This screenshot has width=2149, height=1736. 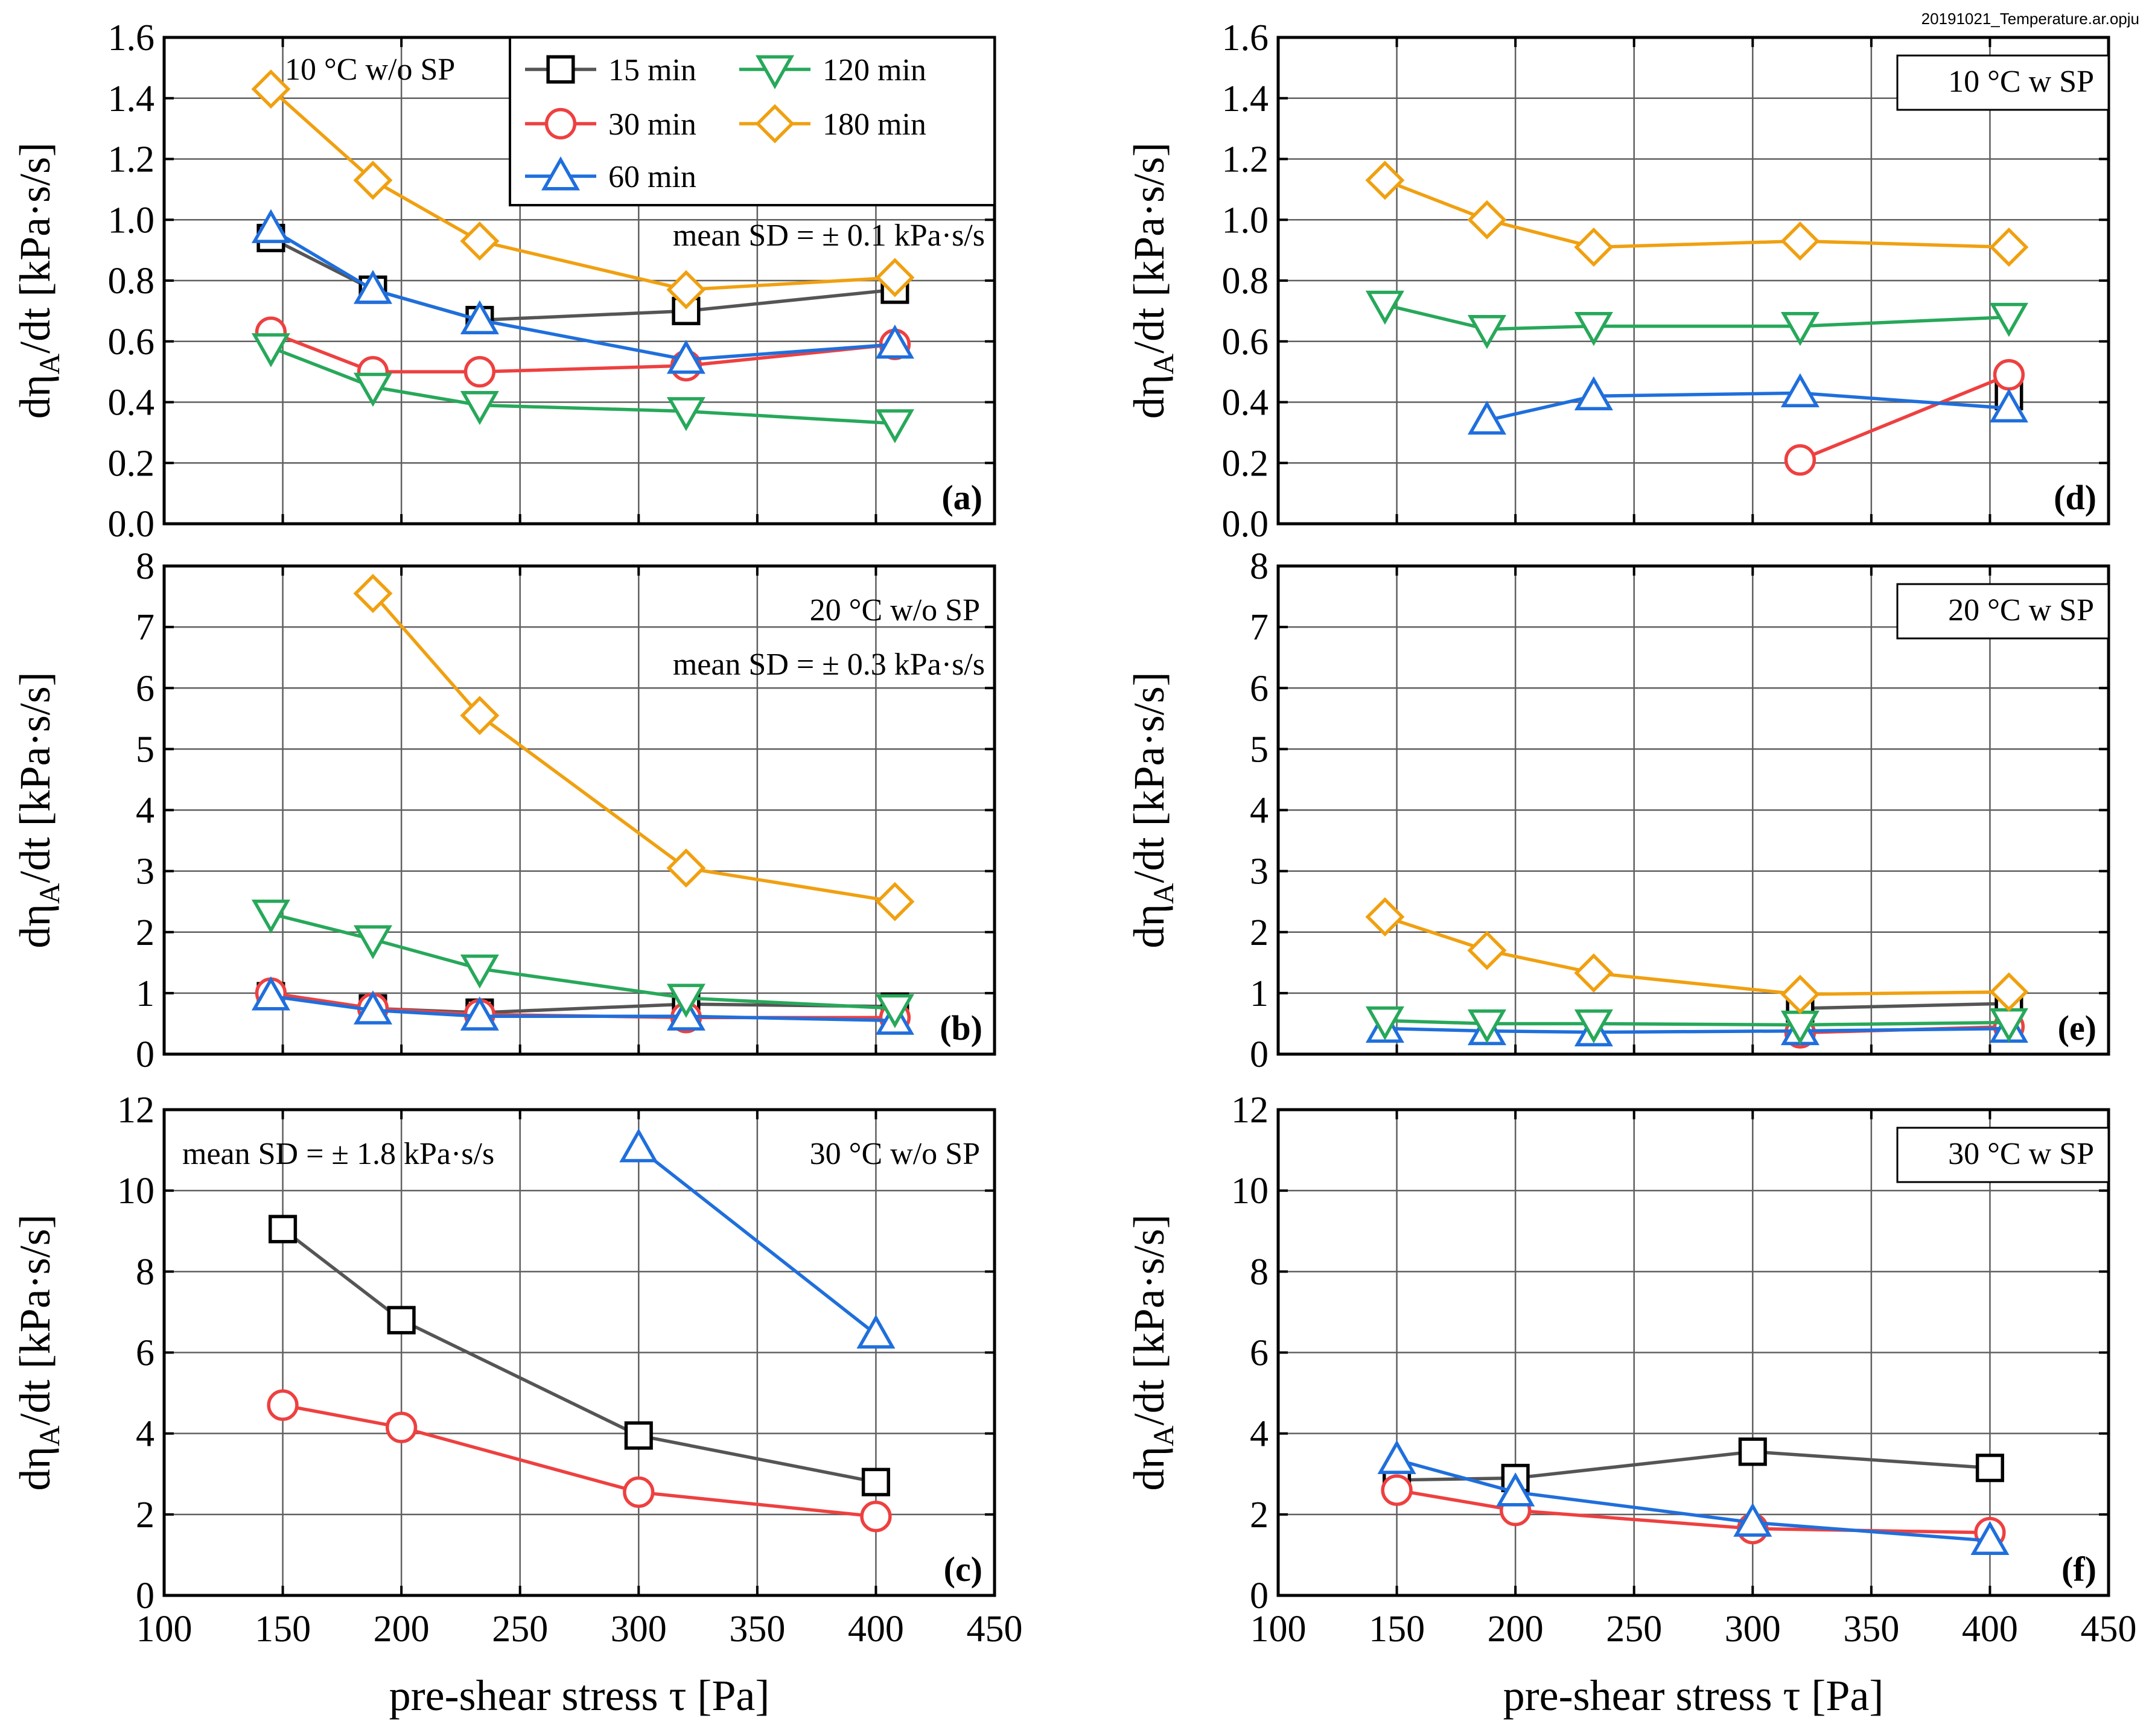 What do you see at coordinates (753, 121) in the screenshot?
I see `legend: 15 min 120 min 30 min 180 min 60 min` at bounding box center [753, 121].